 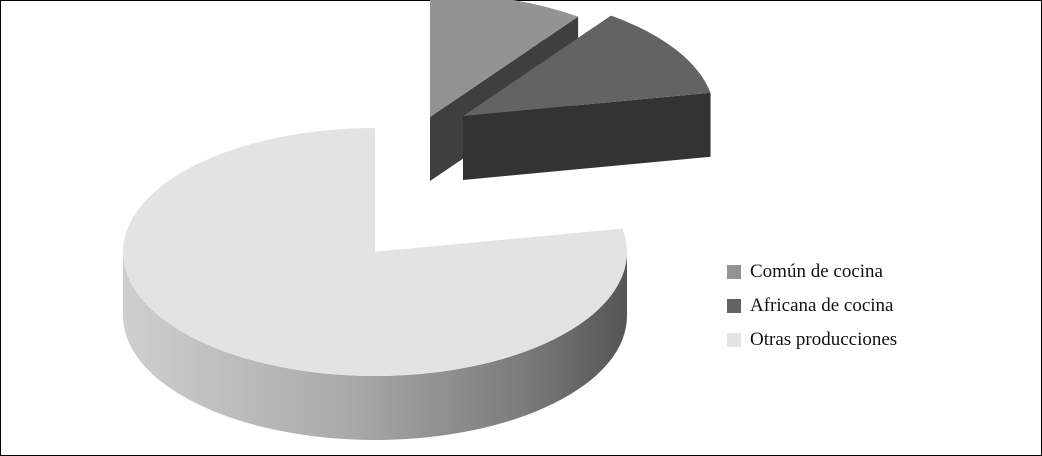 I want to click on pie-slice-1-top, so click(x=587, y=65).